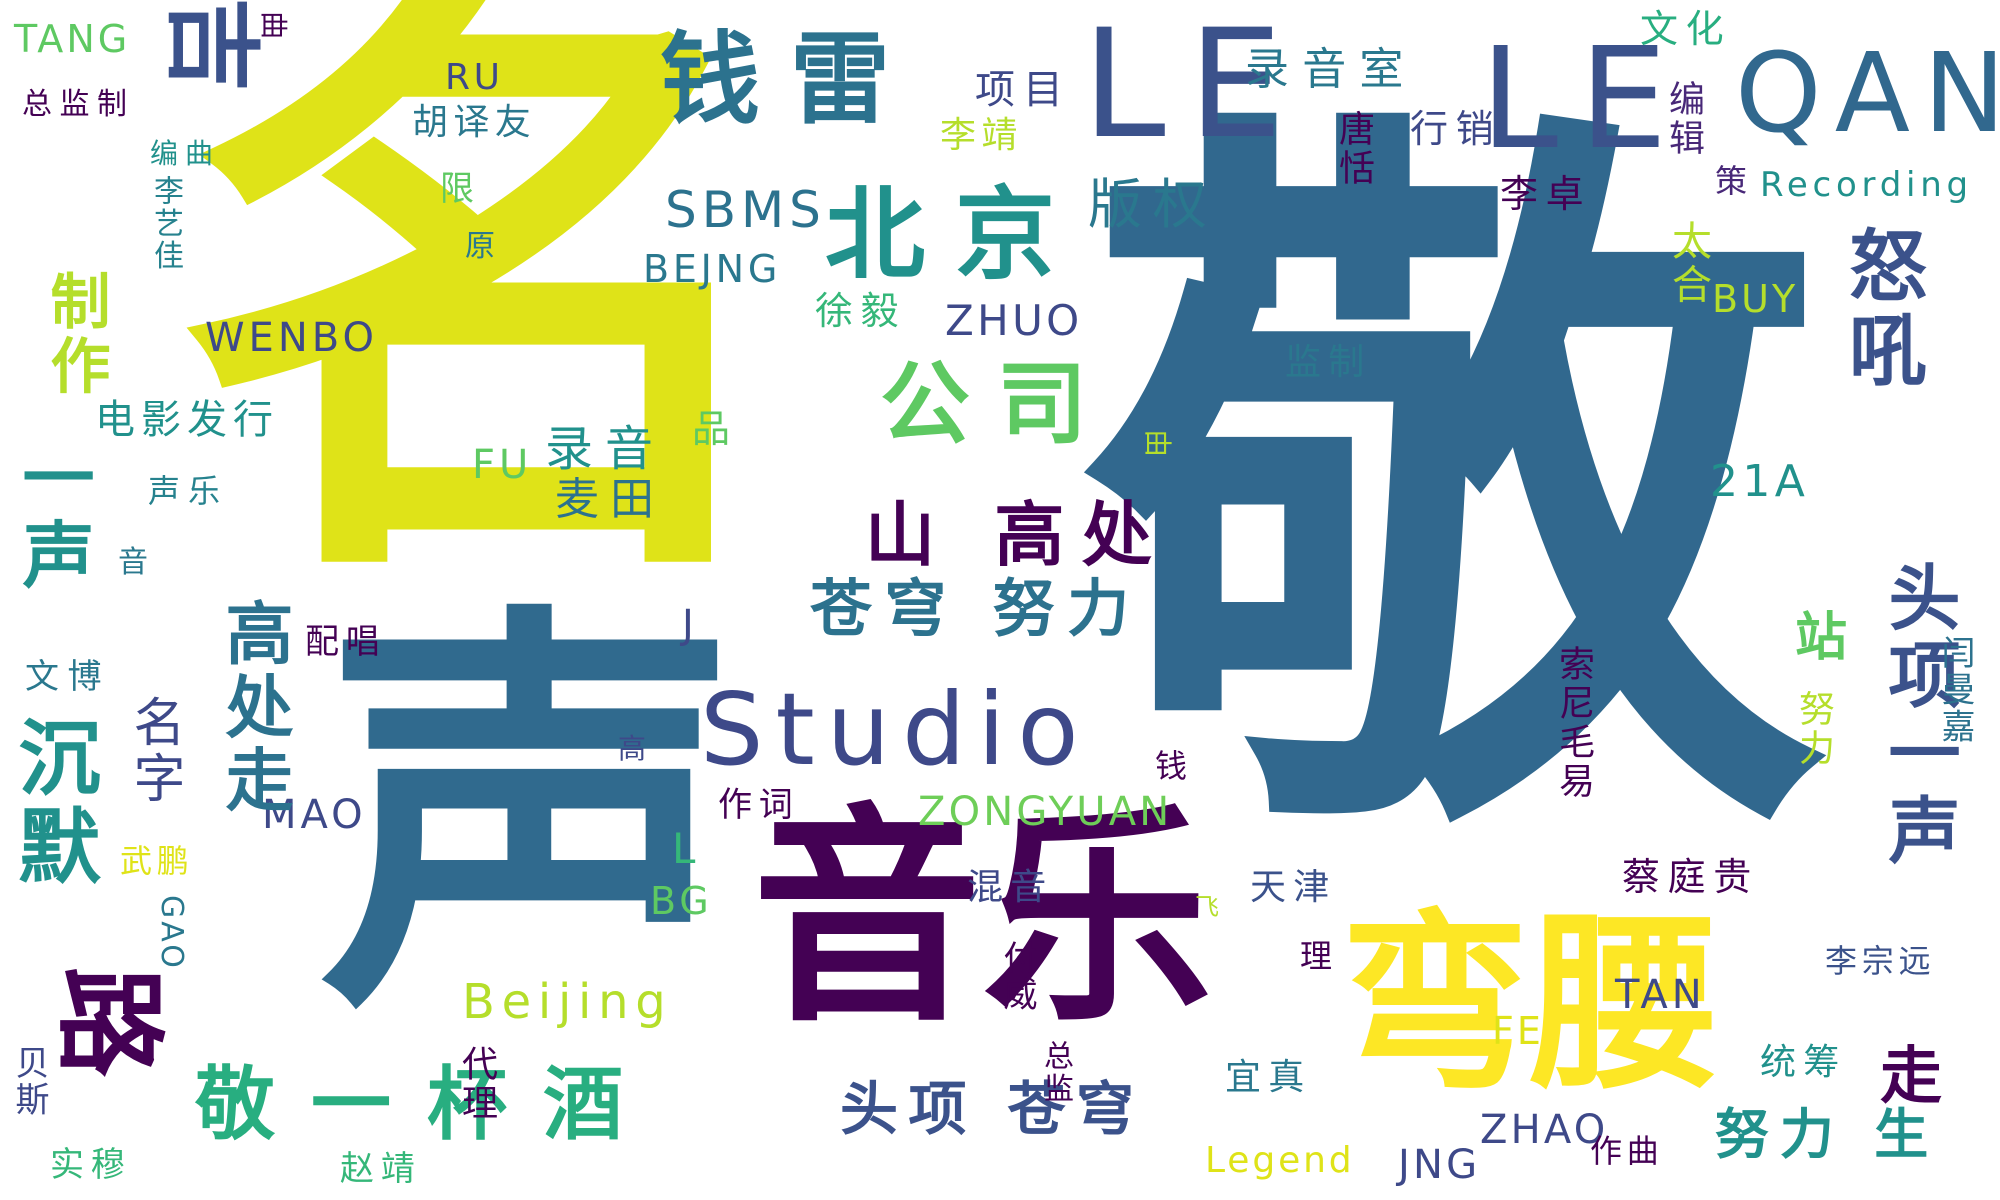 Image resolution: width=2000 pixels, height=1200 pixels. Describe the element at coordinates (633, 748) in the screenshot. I see `word-gao: 高` at that location.